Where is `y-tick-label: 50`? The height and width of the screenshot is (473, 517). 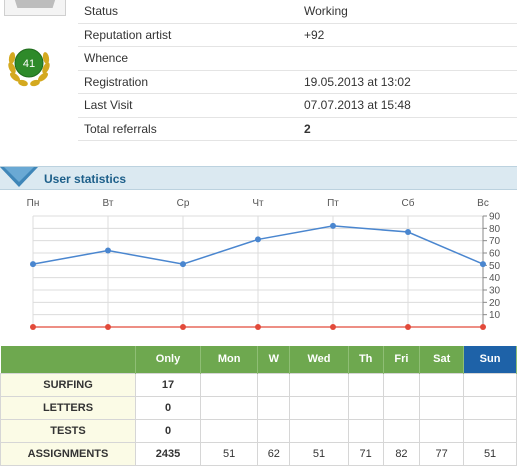
y-tick-label: 50 is located at coordinates (495, 266).